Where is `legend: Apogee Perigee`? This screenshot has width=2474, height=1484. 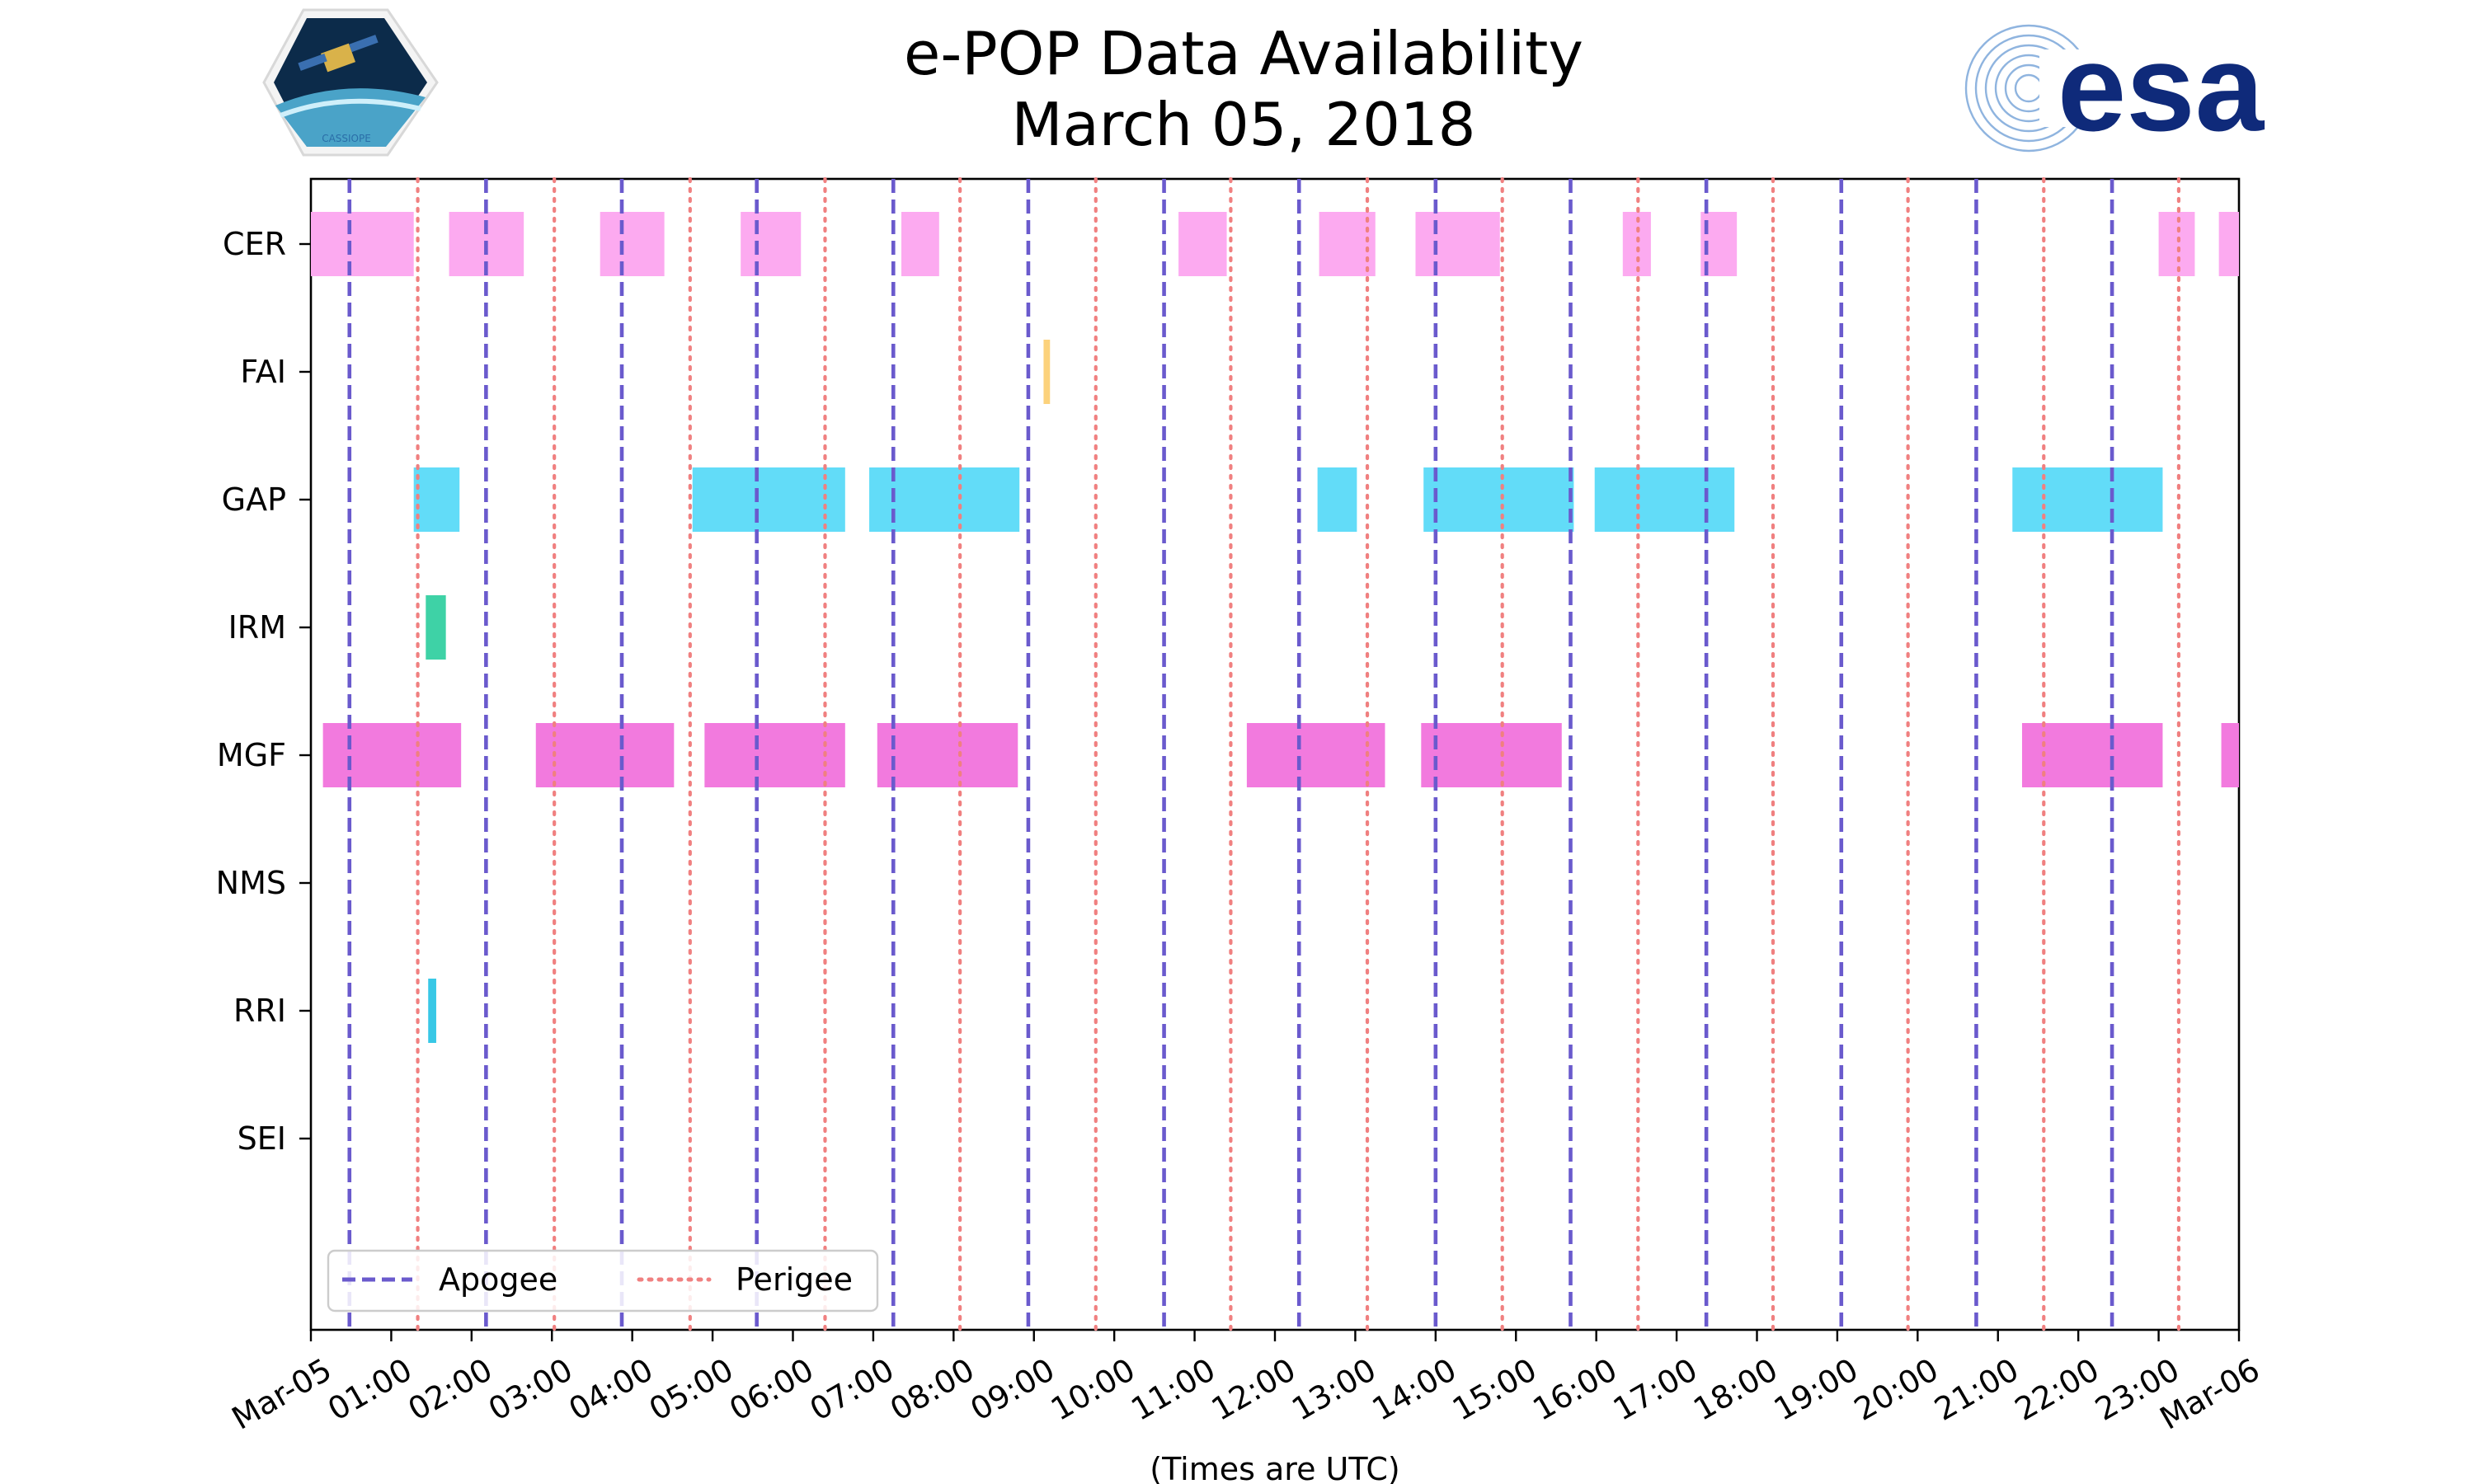
legend: Apogee Perigee is located at coordinates (603, 1281).